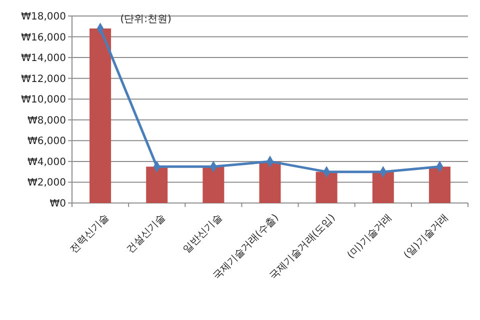 The image size is (480, 320). Describe the element at coordinates (43, 38) in the screenshot. I see `y-tick-label: ₩16,000` at that location.